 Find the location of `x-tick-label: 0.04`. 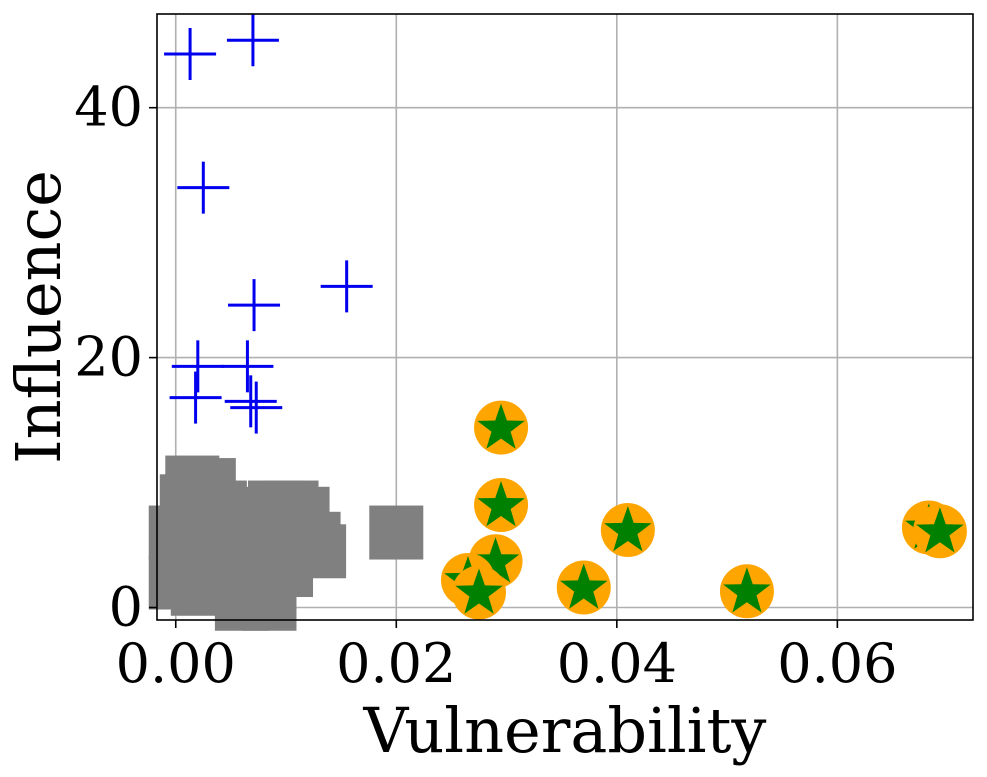

x-tick-label: 0.04 is located at coordinates (617, 663).